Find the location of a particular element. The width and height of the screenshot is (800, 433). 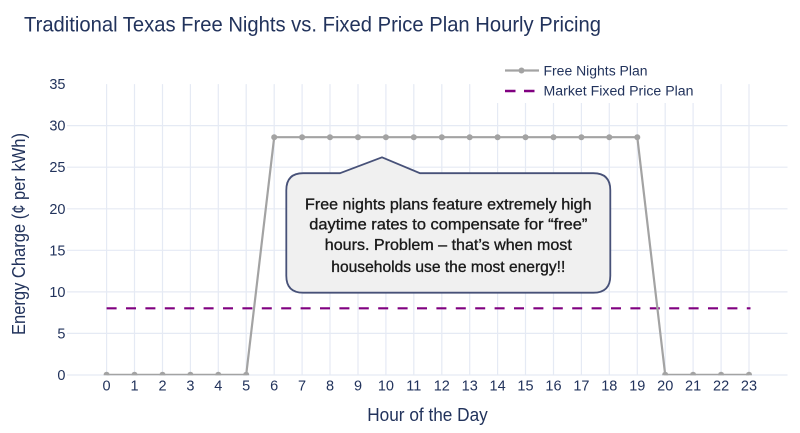

svg-text: 9 is located at coordinates (358, 387).